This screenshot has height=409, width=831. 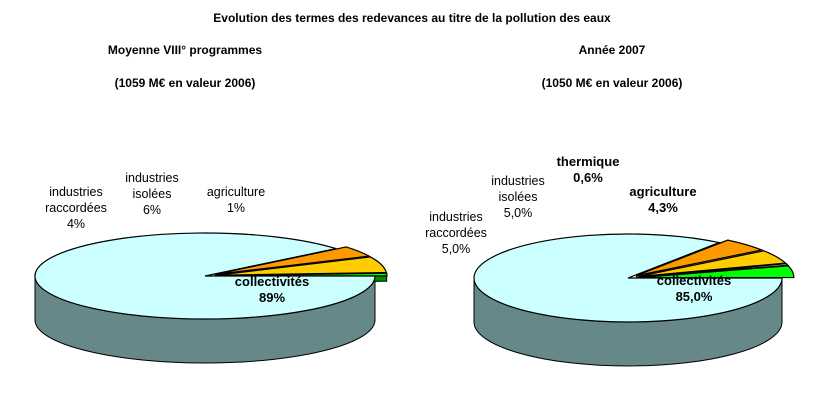 I want to click on pie1-title: Moyenne VIII° programmes, so click(x=185, y=50).